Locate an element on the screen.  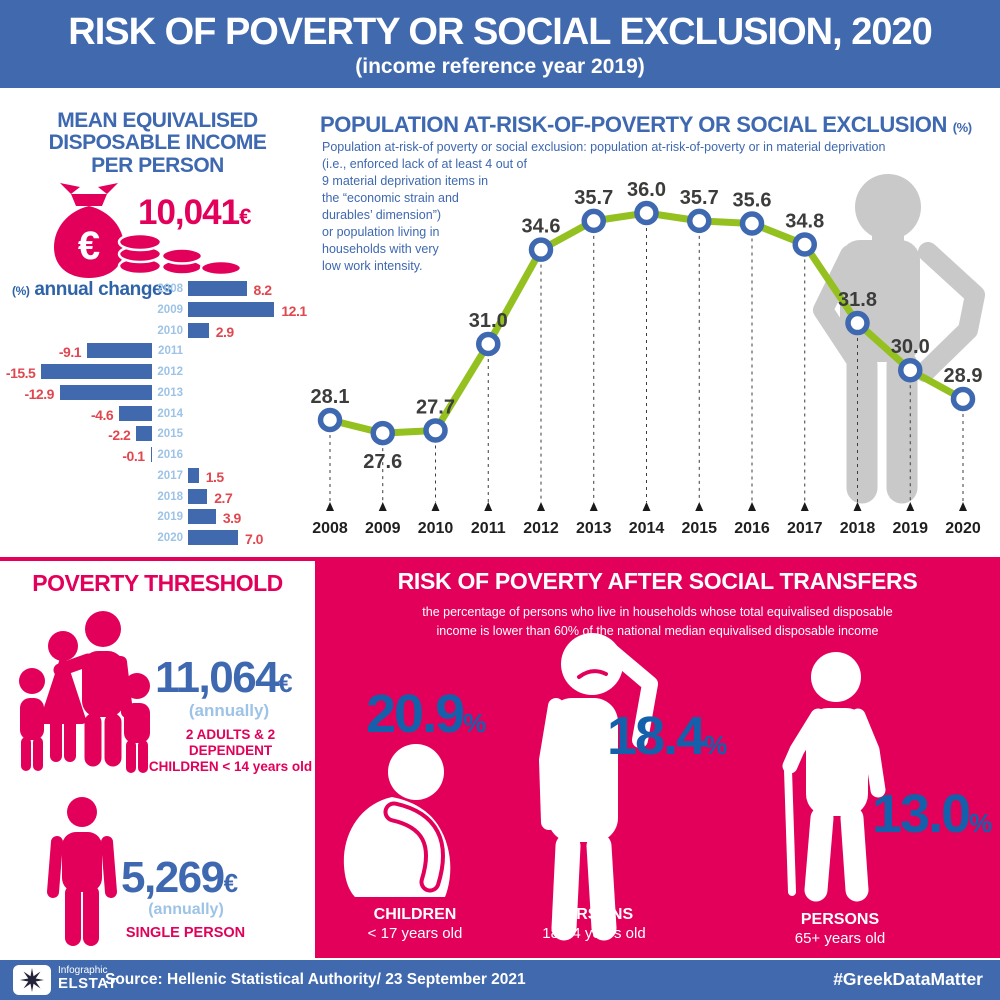
annual-change-value: 3.9 is located at coordinates (231, 518).